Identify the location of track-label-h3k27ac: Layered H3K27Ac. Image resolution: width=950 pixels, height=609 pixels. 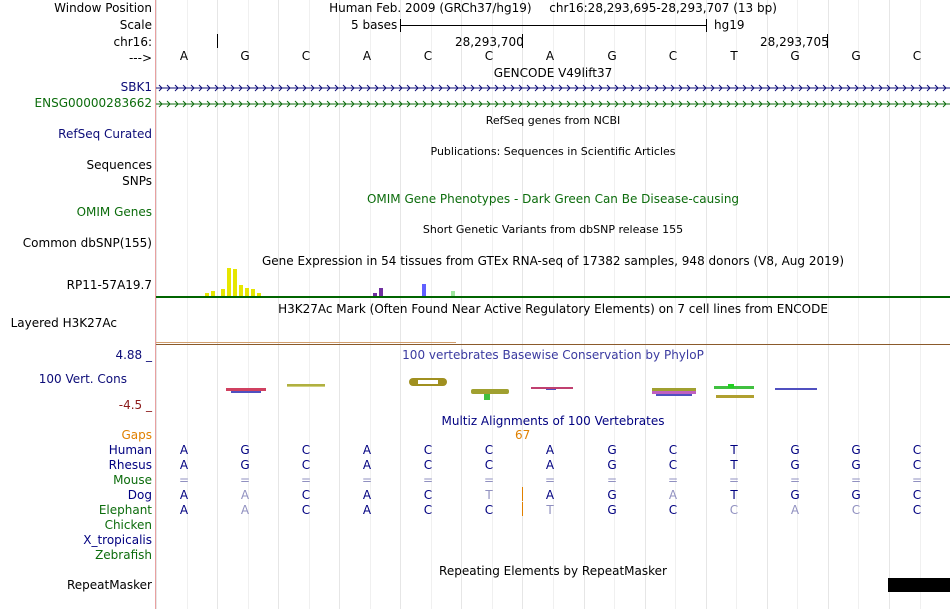
(63, 323).